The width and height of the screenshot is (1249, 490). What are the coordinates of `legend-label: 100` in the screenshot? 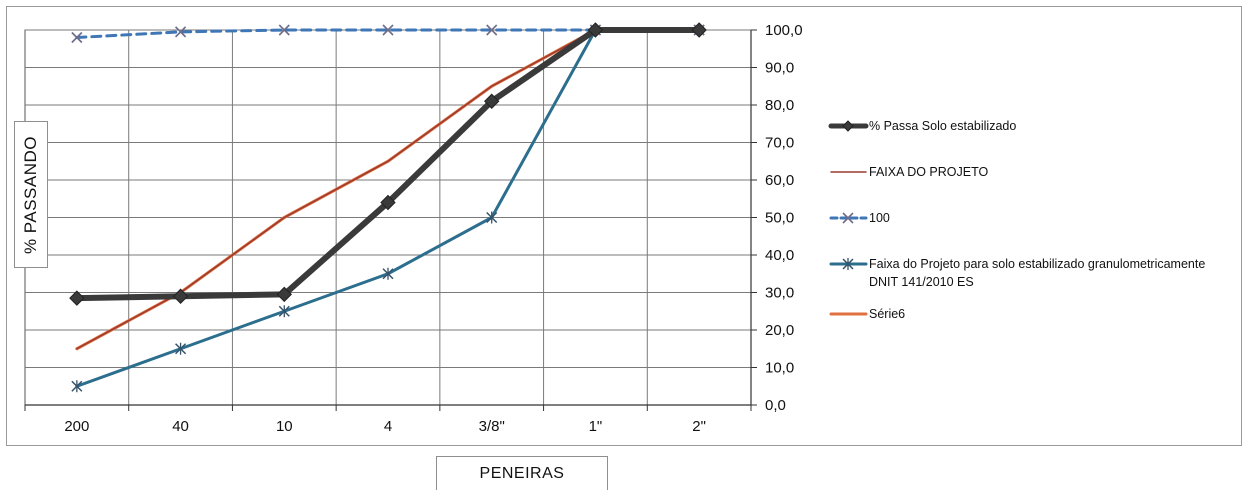 It's located at (879, 218).